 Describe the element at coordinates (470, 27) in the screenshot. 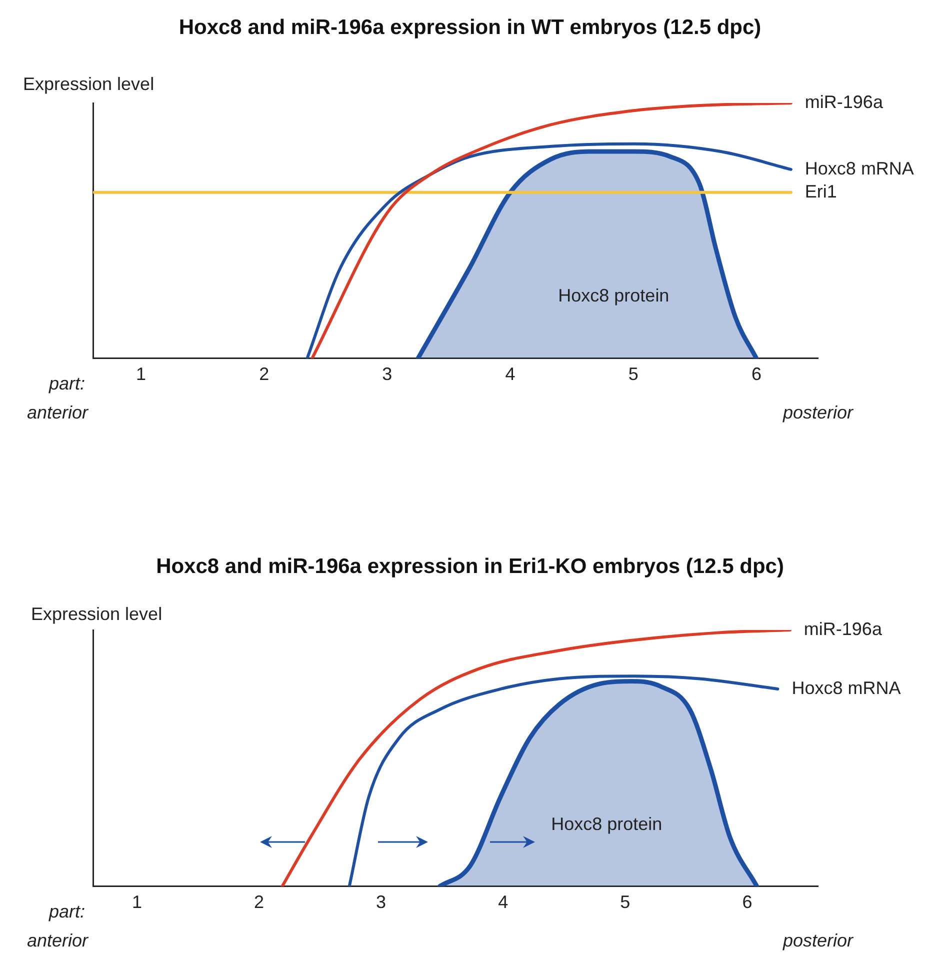

I see `chart-title: Hoxc8 and miR-196a expression in WT embryos (12.5 dpc)` at that location.